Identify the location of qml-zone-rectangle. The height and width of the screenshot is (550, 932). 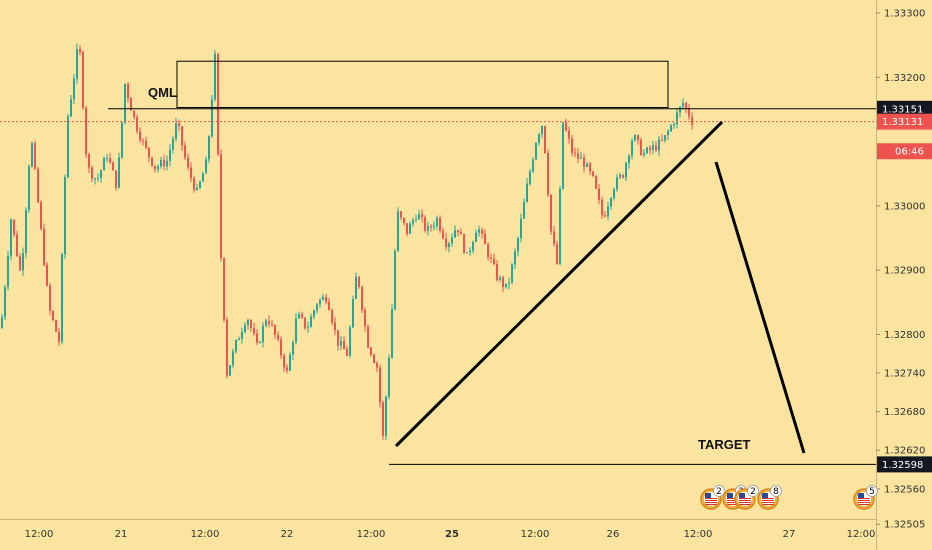
(422, 84).